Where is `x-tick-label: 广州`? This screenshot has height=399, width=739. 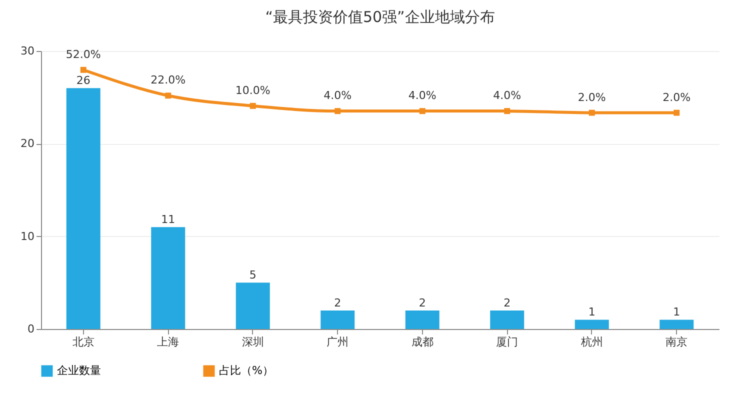 x-tick-label: 广州 is located at coordinates (337, 342).